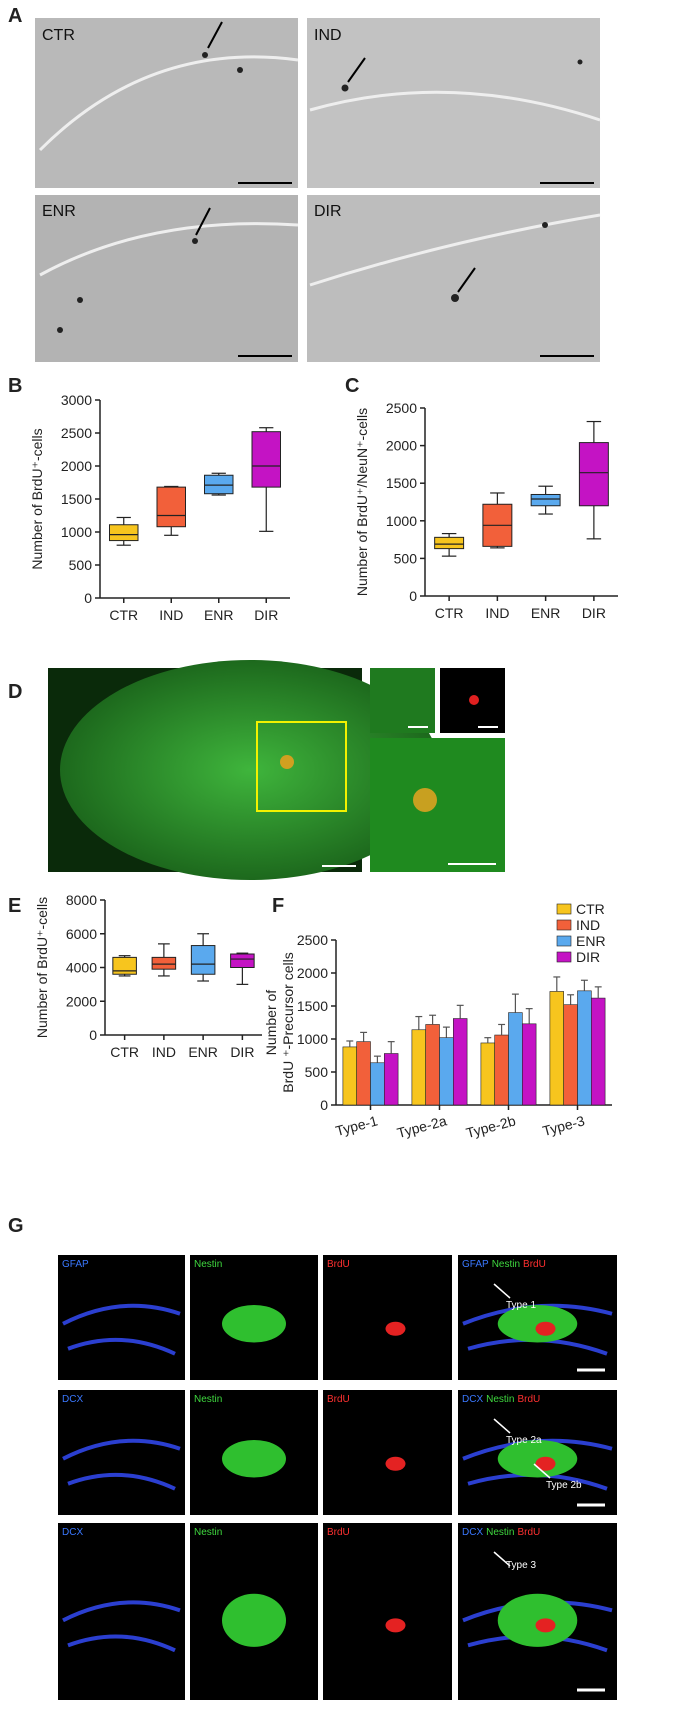 This screenshot has height=1719, width=685. Describe the element at coordinates (472, 1532) in the screenshot. I see `channel-name: DCX` at that location.